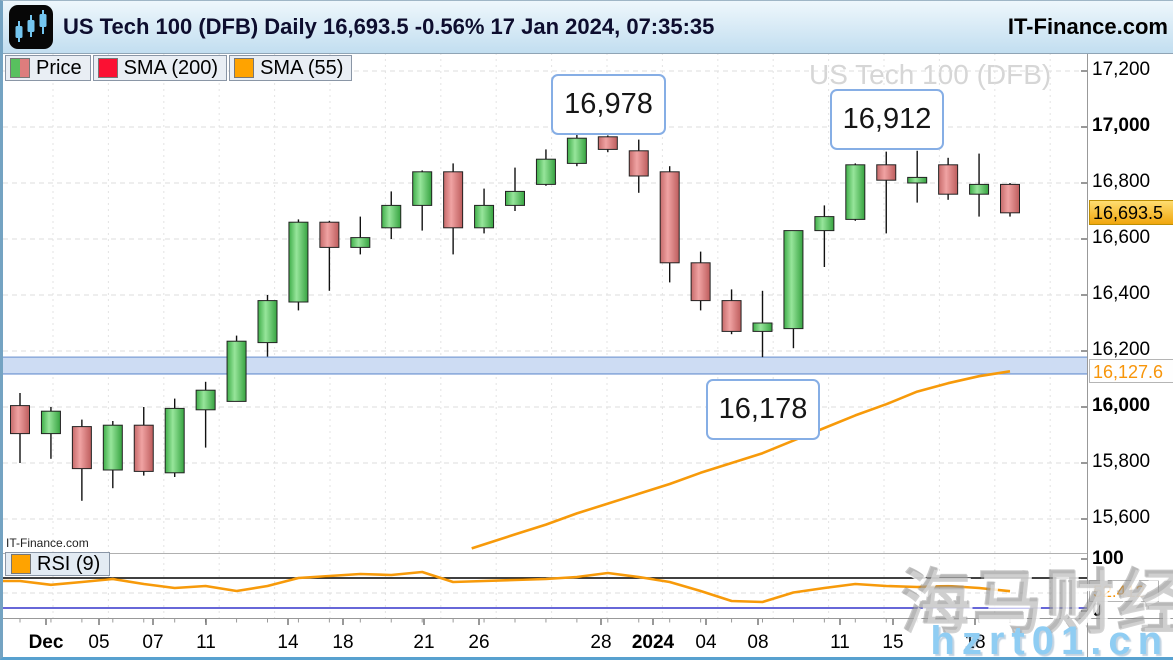 This screenshot has width=1173, height=660. What do you see at coordinates (1131, 213) in the screenshot?
I see `last-price-badge: 16,693.5` at bounding box center [1131, 213].